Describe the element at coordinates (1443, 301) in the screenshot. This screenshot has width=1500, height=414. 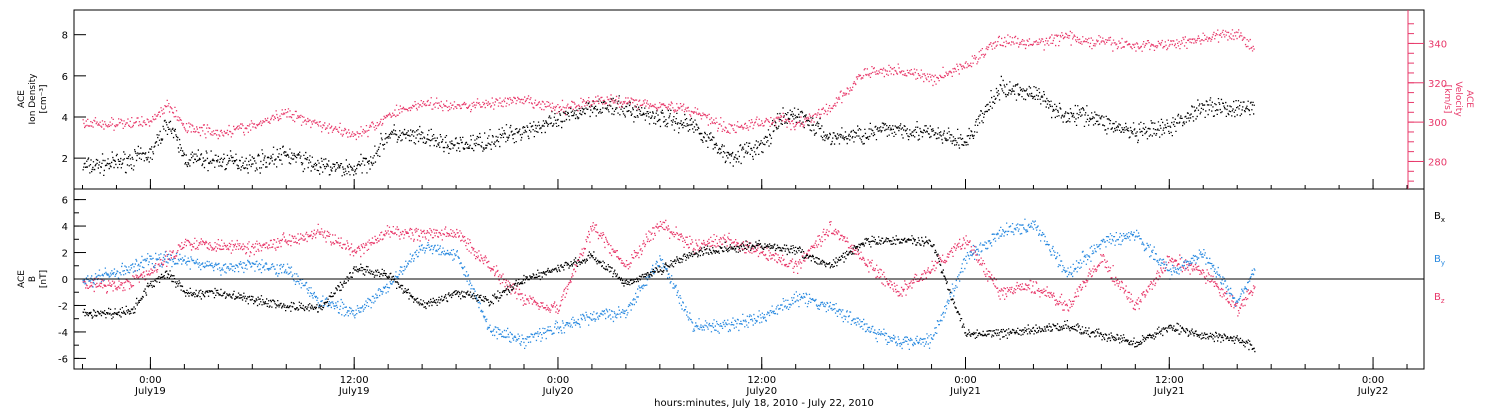
I see `legend-subscript: z` at that location.